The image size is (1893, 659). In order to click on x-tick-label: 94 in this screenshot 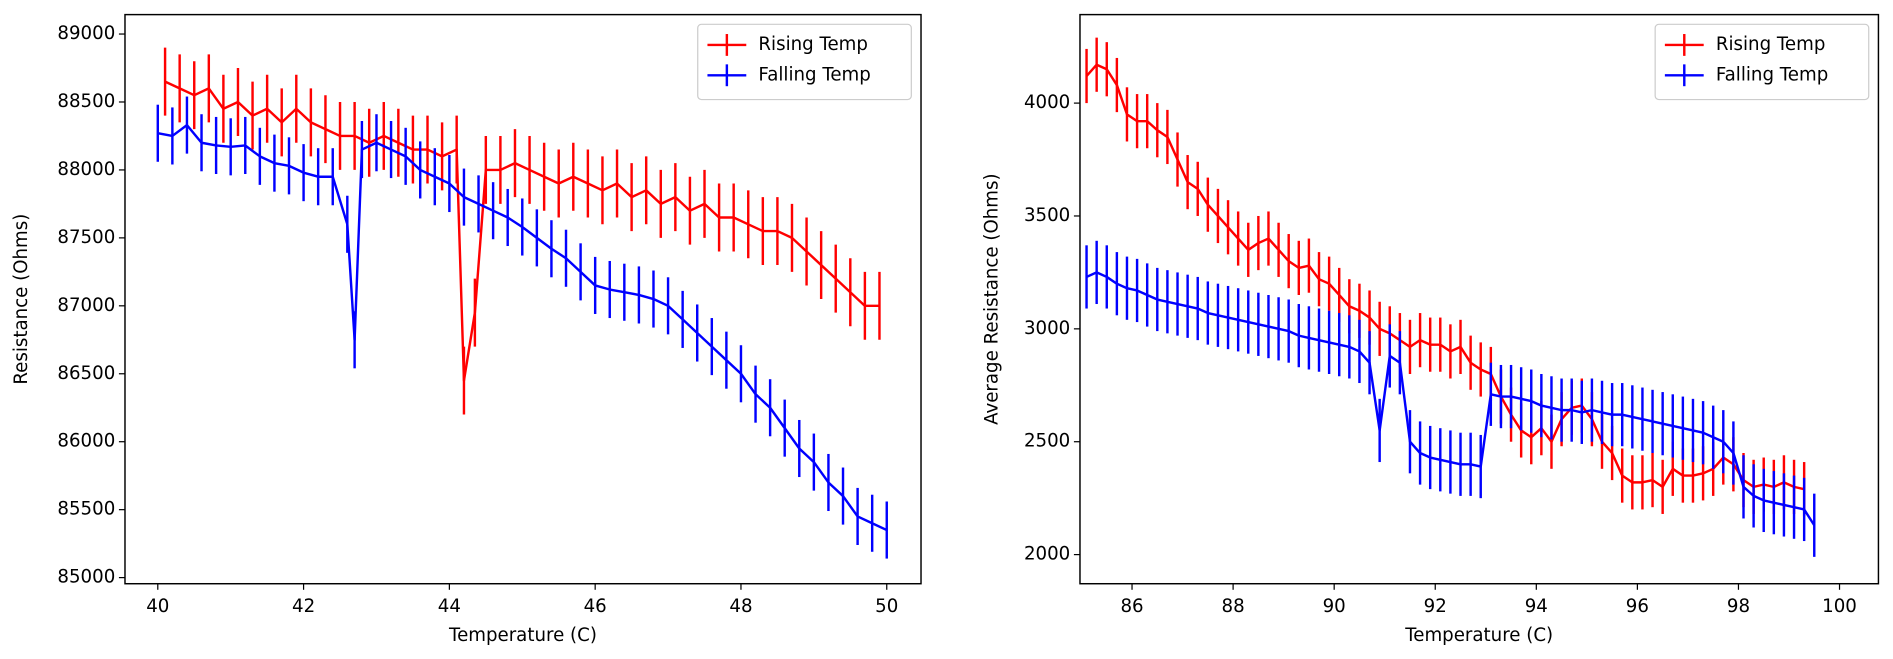, I will do `click(1536, 606)`.